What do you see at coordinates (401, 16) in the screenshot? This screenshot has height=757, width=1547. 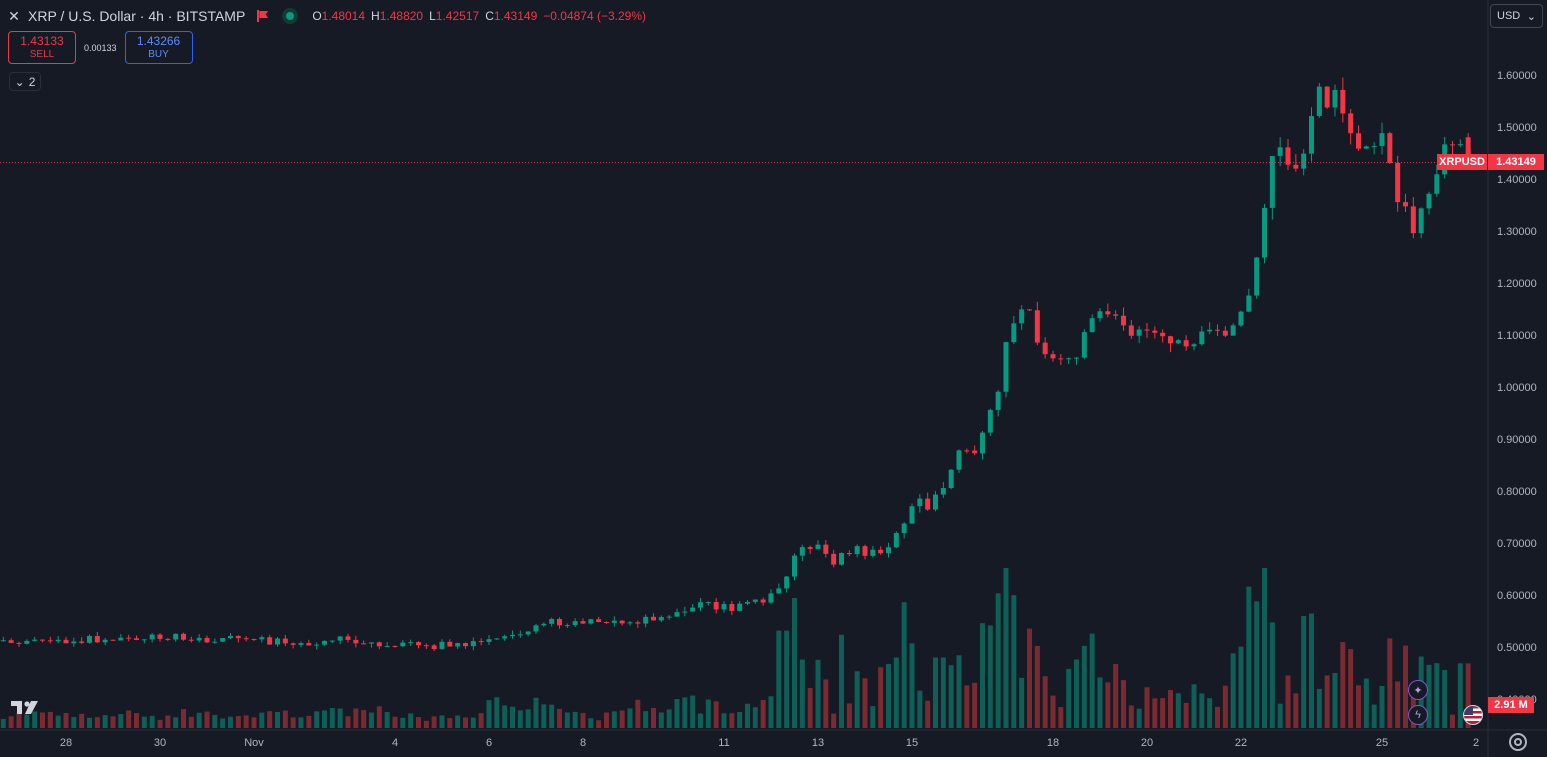 I see `high-value: 1.48820` at bounding box center [401, 16].